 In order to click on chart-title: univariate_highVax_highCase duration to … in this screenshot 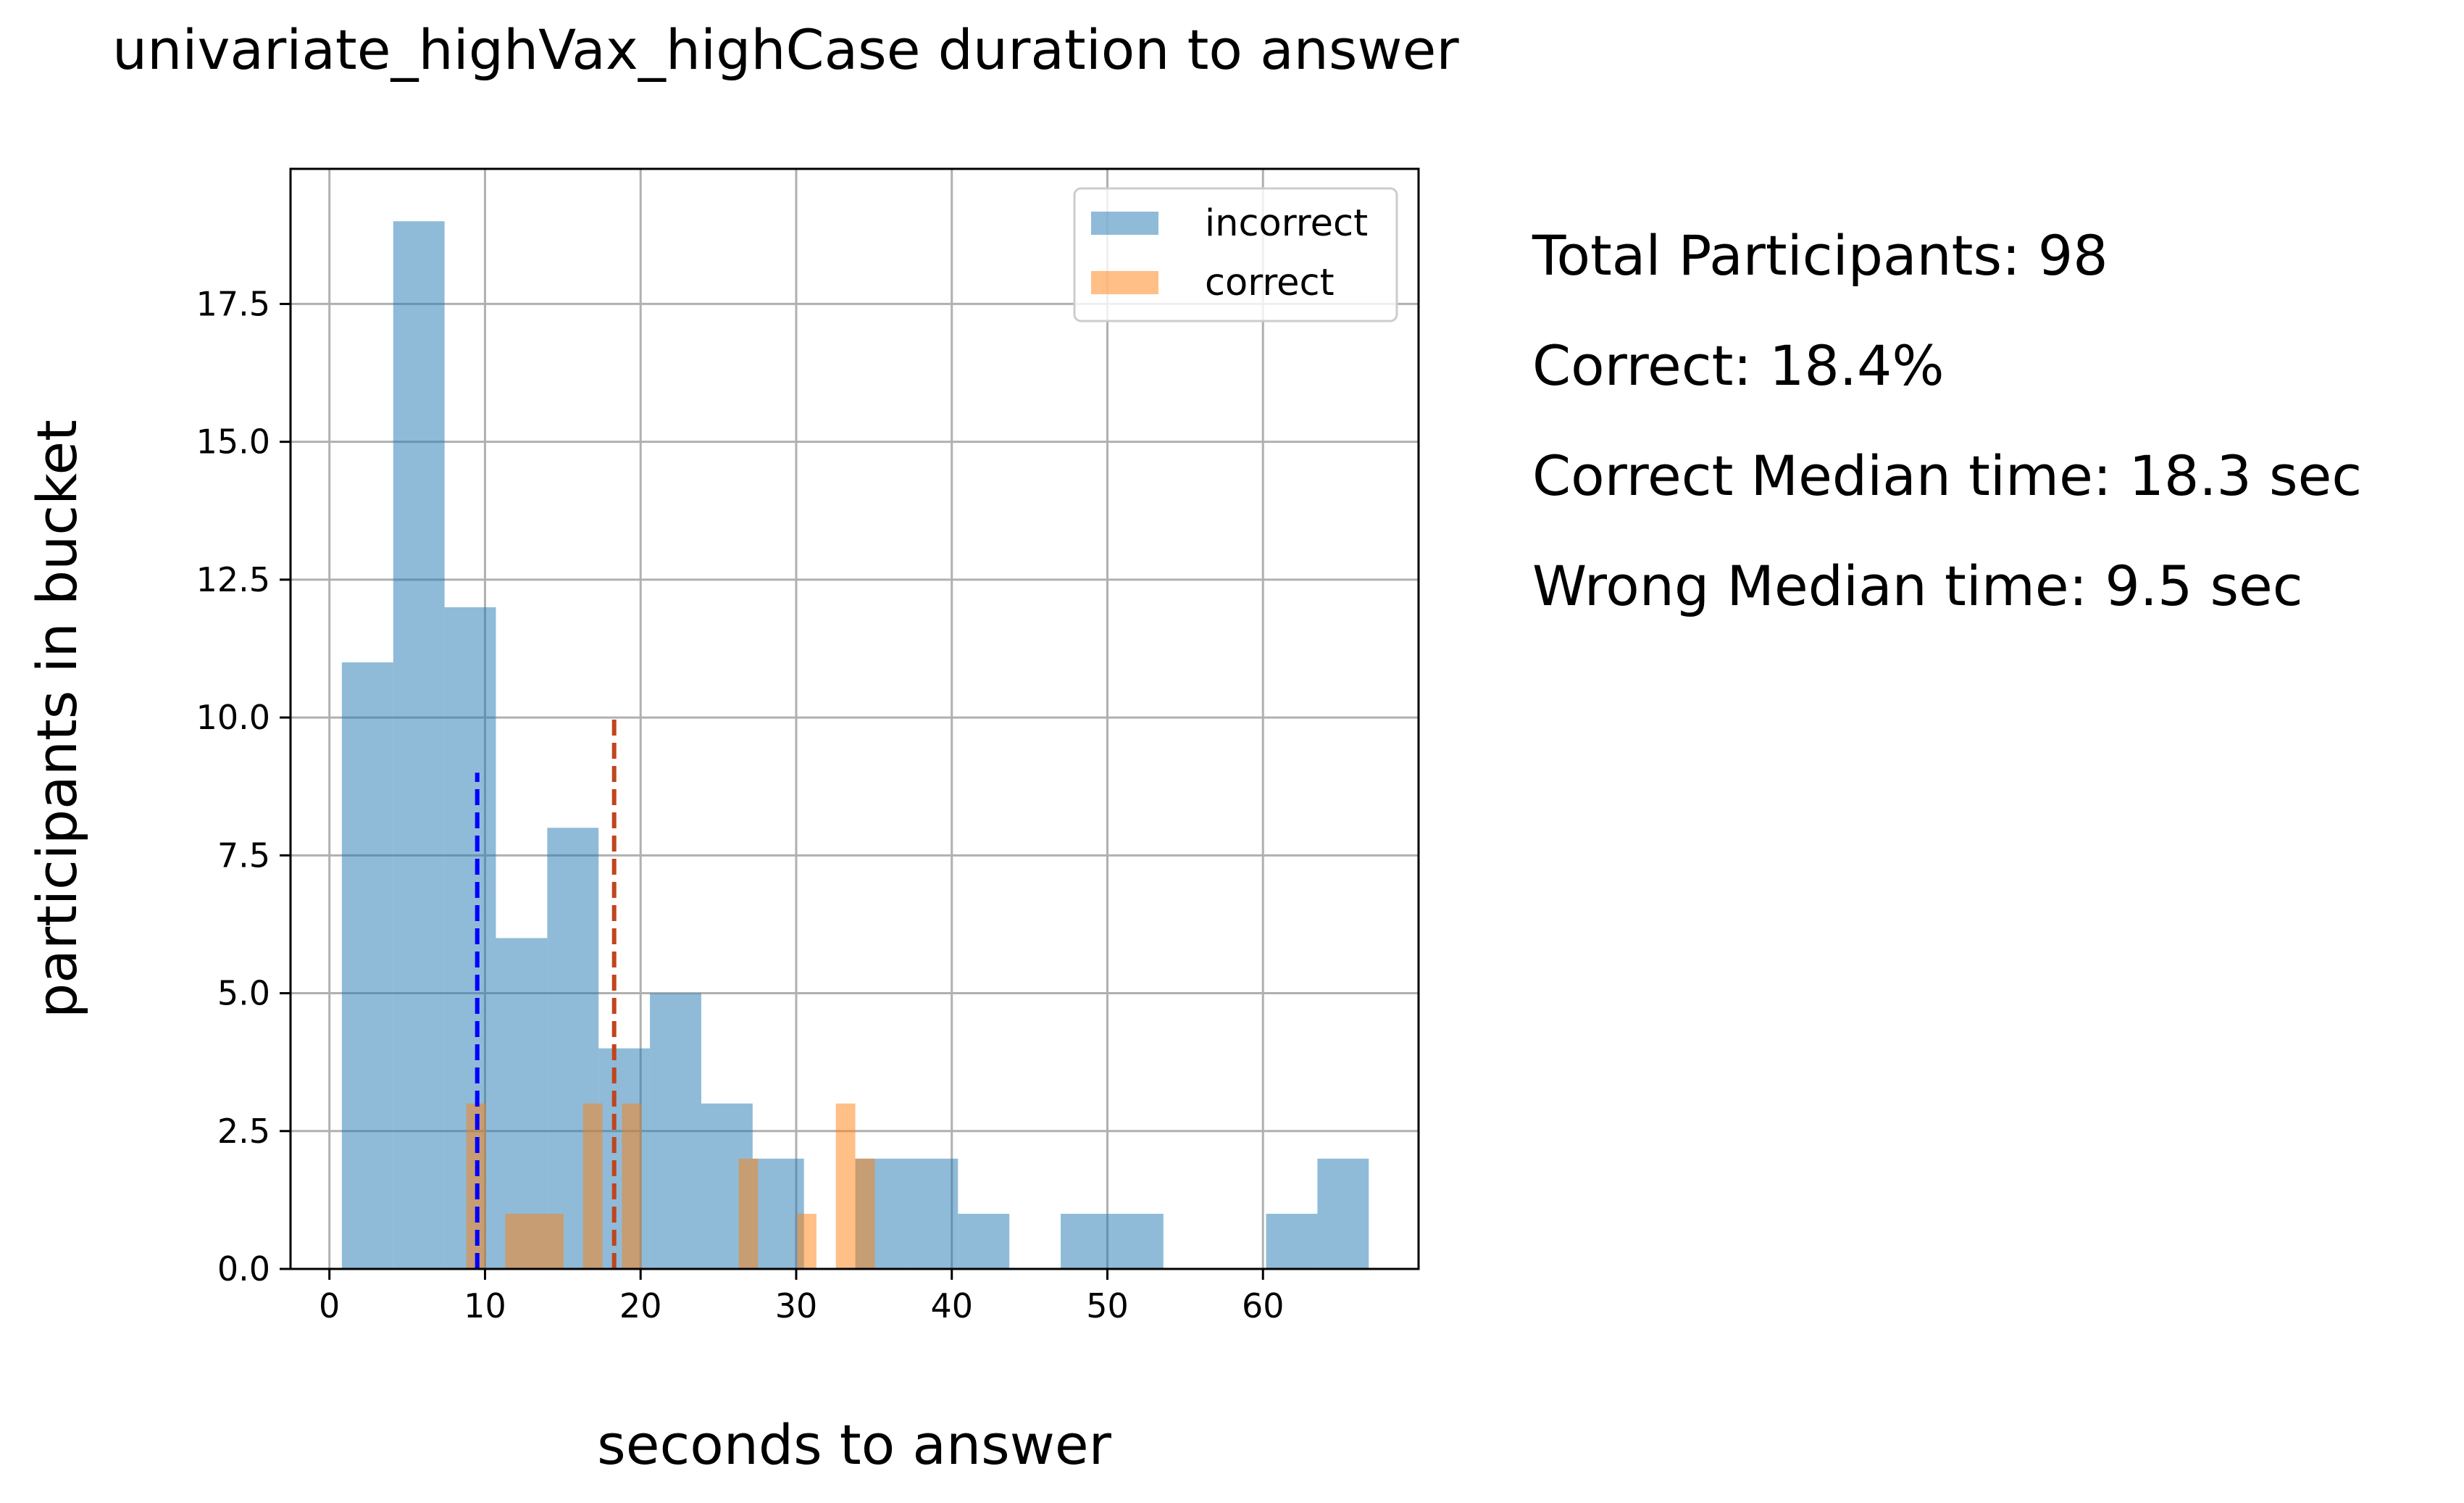, I will do `click(785, 50)`.